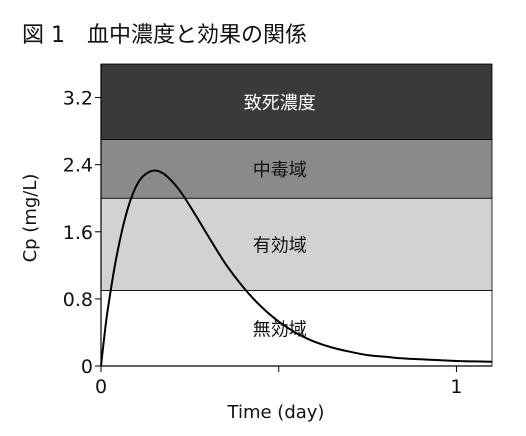  I want to click on band-label-0: 無効域, so click(280, 329).